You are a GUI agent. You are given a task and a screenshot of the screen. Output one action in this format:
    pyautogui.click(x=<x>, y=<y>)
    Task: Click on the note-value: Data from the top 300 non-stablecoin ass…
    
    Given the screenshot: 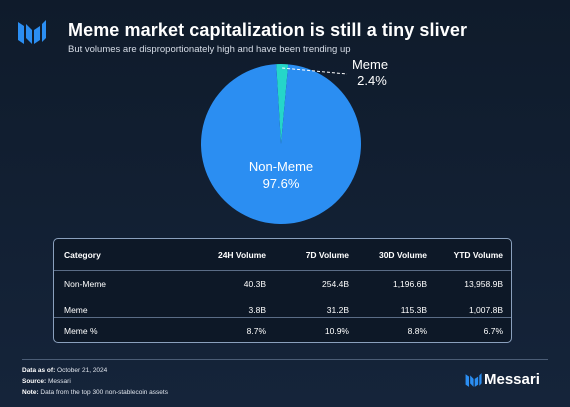 What is the action you would take?
    pyautogui.click(x=104, y=392)
    